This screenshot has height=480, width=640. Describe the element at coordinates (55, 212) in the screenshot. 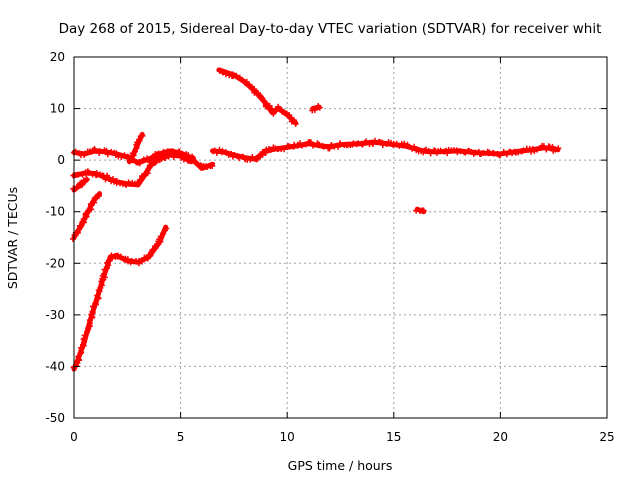

I see `y-tick-label: -10` at that location.